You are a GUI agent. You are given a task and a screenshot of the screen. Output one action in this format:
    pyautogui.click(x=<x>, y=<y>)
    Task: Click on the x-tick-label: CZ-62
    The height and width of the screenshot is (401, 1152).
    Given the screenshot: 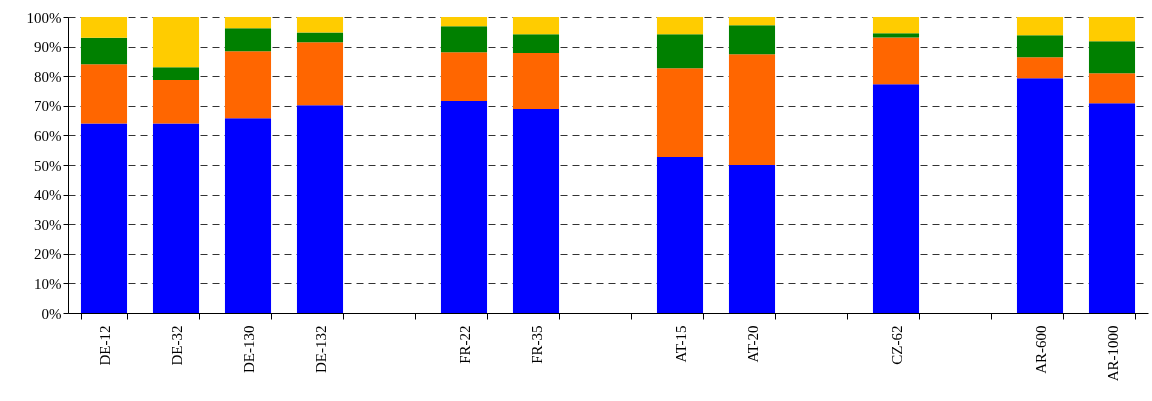 What is the action you would take?
    pyautogui.click(x=896, y=345)
    